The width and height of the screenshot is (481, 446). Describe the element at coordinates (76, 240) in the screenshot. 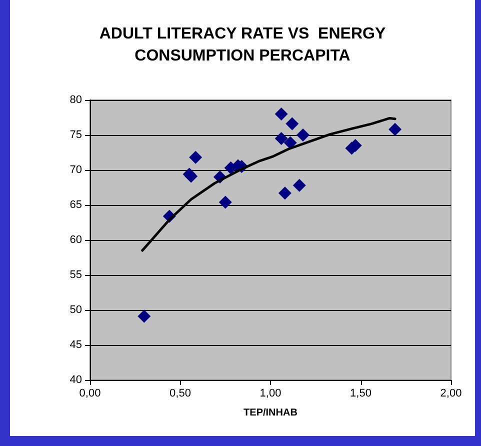

I see `y-tick-label: 60` at that location.